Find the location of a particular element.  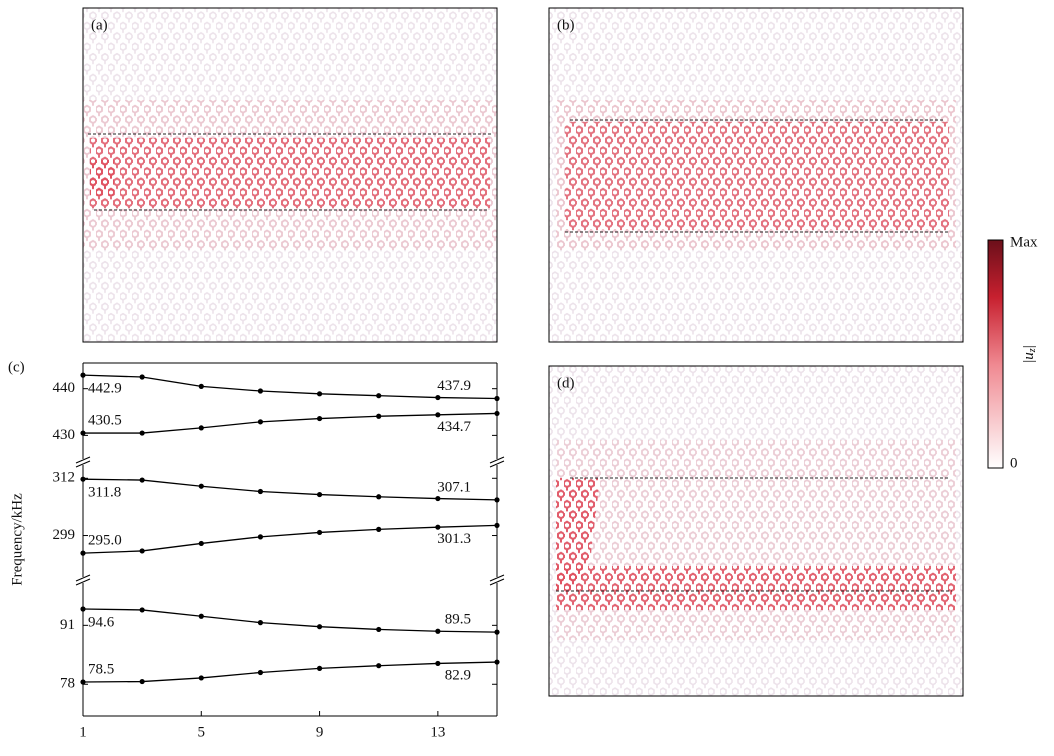

x-tick-label: 1 is located at coordinates (83, 732).